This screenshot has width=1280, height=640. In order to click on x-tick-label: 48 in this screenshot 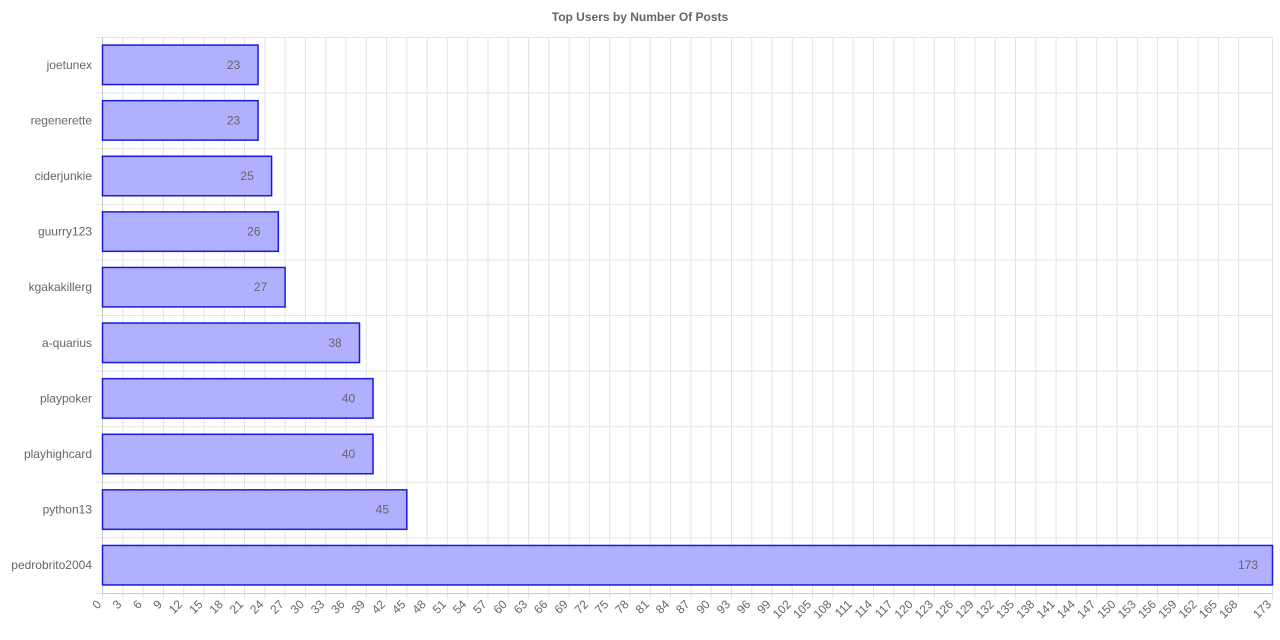, I will do `click(419, 607)`.